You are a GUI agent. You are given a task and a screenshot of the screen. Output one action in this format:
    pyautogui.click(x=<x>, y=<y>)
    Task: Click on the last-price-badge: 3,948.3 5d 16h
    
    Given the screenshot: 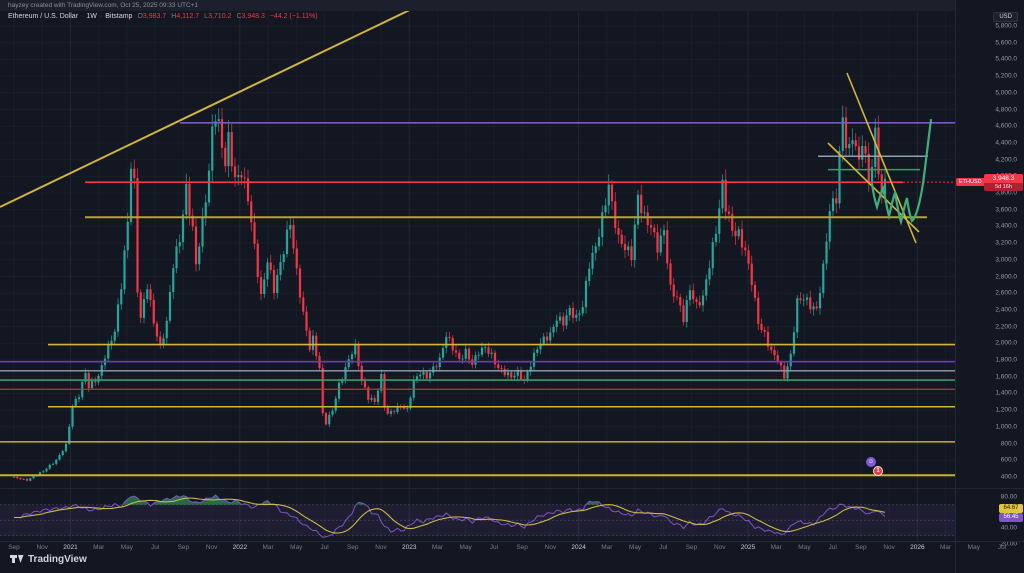 What is the action you would take?
    pyautogui.click(x=1003, y=182)
    